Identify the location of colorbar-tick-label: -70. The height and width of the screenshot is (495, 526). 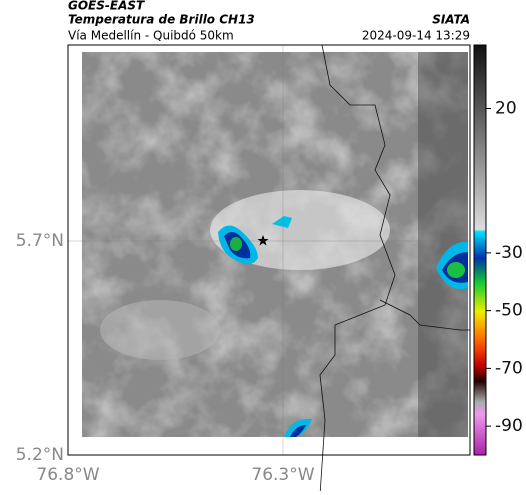
(509, 368).